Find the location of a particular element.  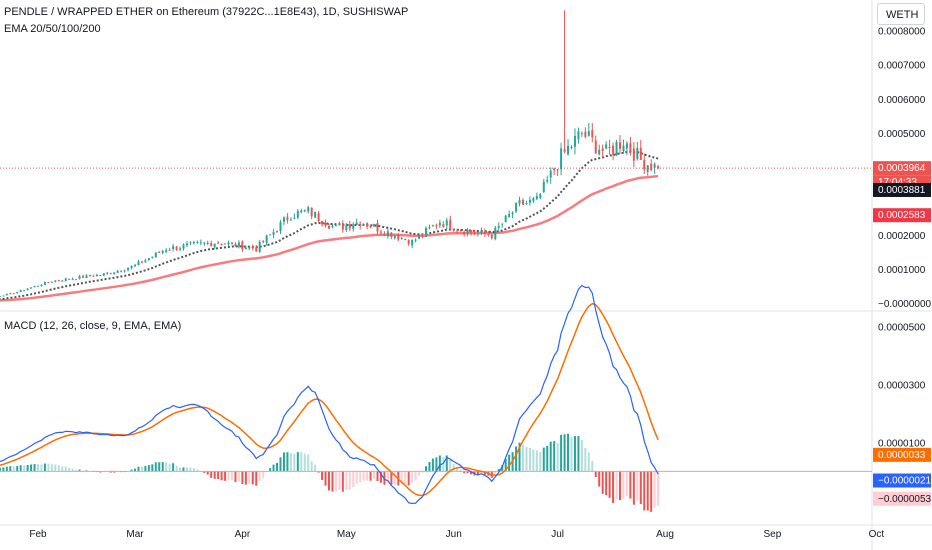

countdown-tag: 17:04:33 is located at coordinates (897, 182).